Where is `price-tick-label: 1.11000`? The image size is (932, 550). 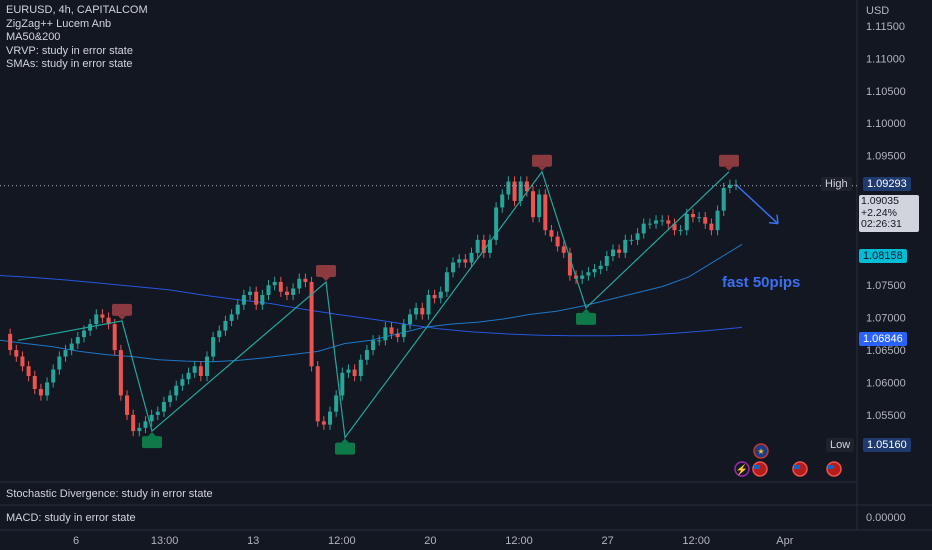
price-tick-label: 1.11000 is located at coordinates (885, 59).